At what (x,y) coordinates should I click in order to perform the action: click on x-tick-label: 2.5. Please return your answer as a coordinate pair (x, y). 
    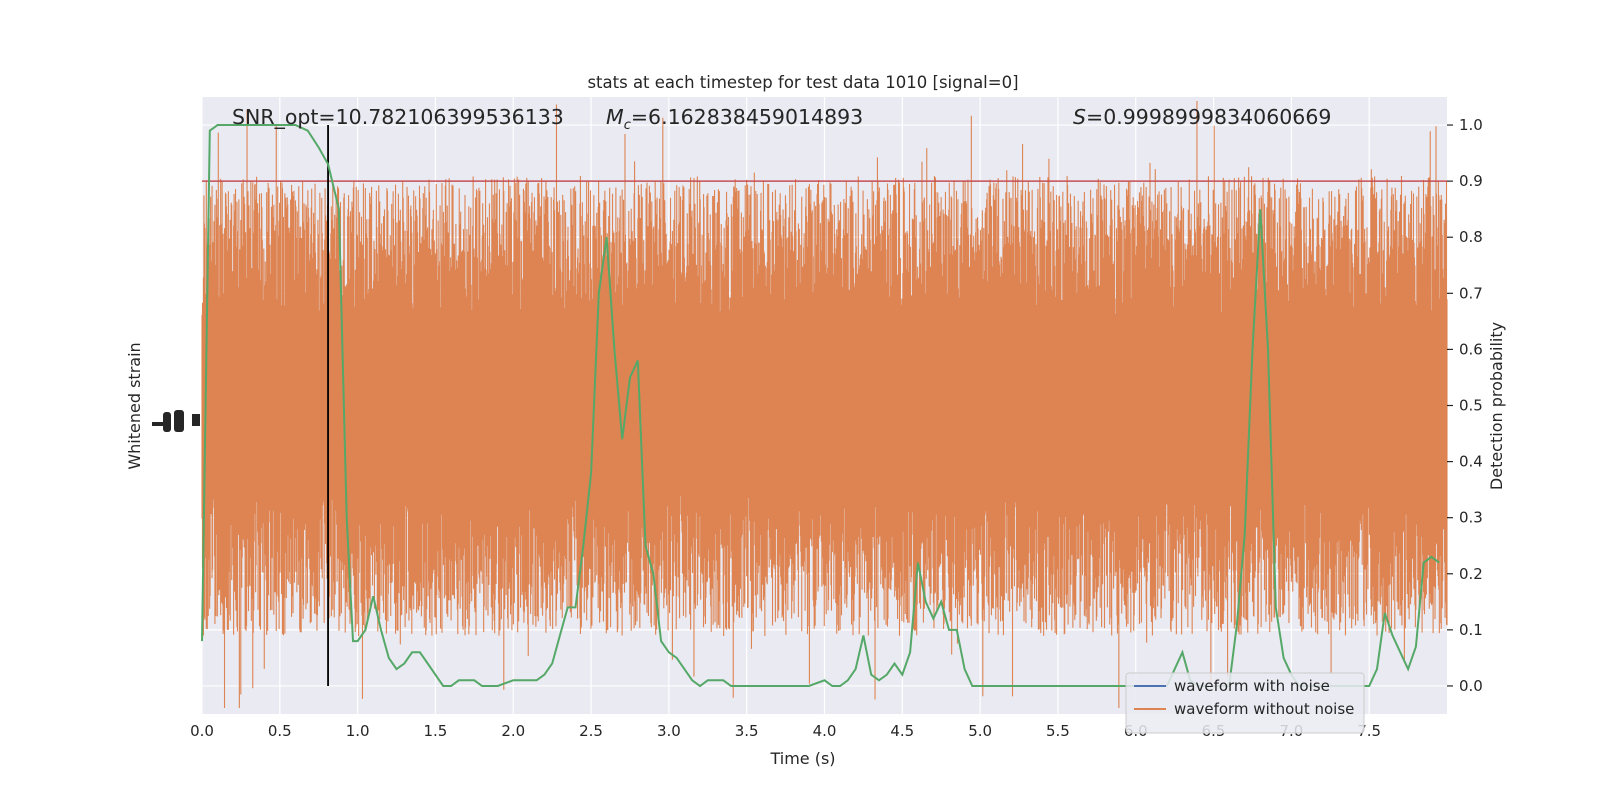
    Looking at the image, I should click on (591, 731).